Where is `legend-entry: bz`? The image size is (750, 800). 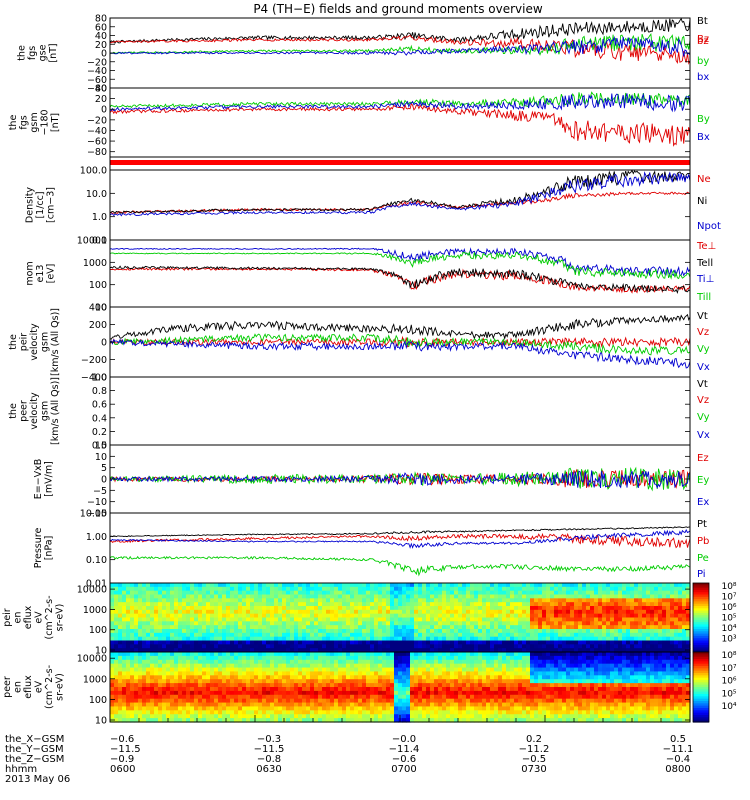
legend-entry: bz is located at coordinates (703, 41).